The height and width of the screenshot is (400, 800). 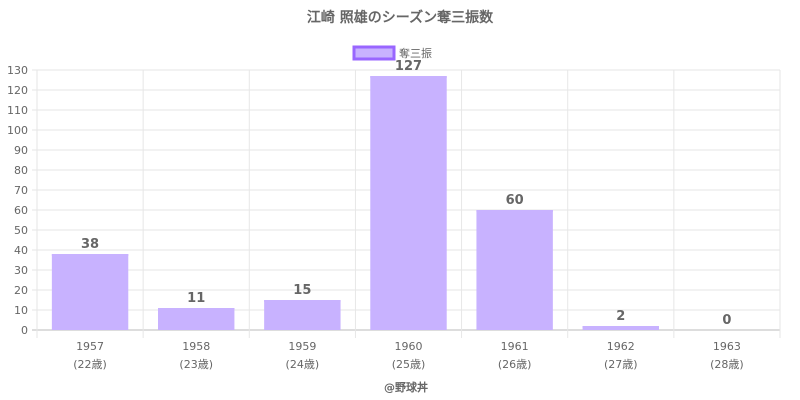 What do you see at coordinates (90, 346) in the screenshot?
I see `x-tick-label: 1957` at bounding box center [90, 346].